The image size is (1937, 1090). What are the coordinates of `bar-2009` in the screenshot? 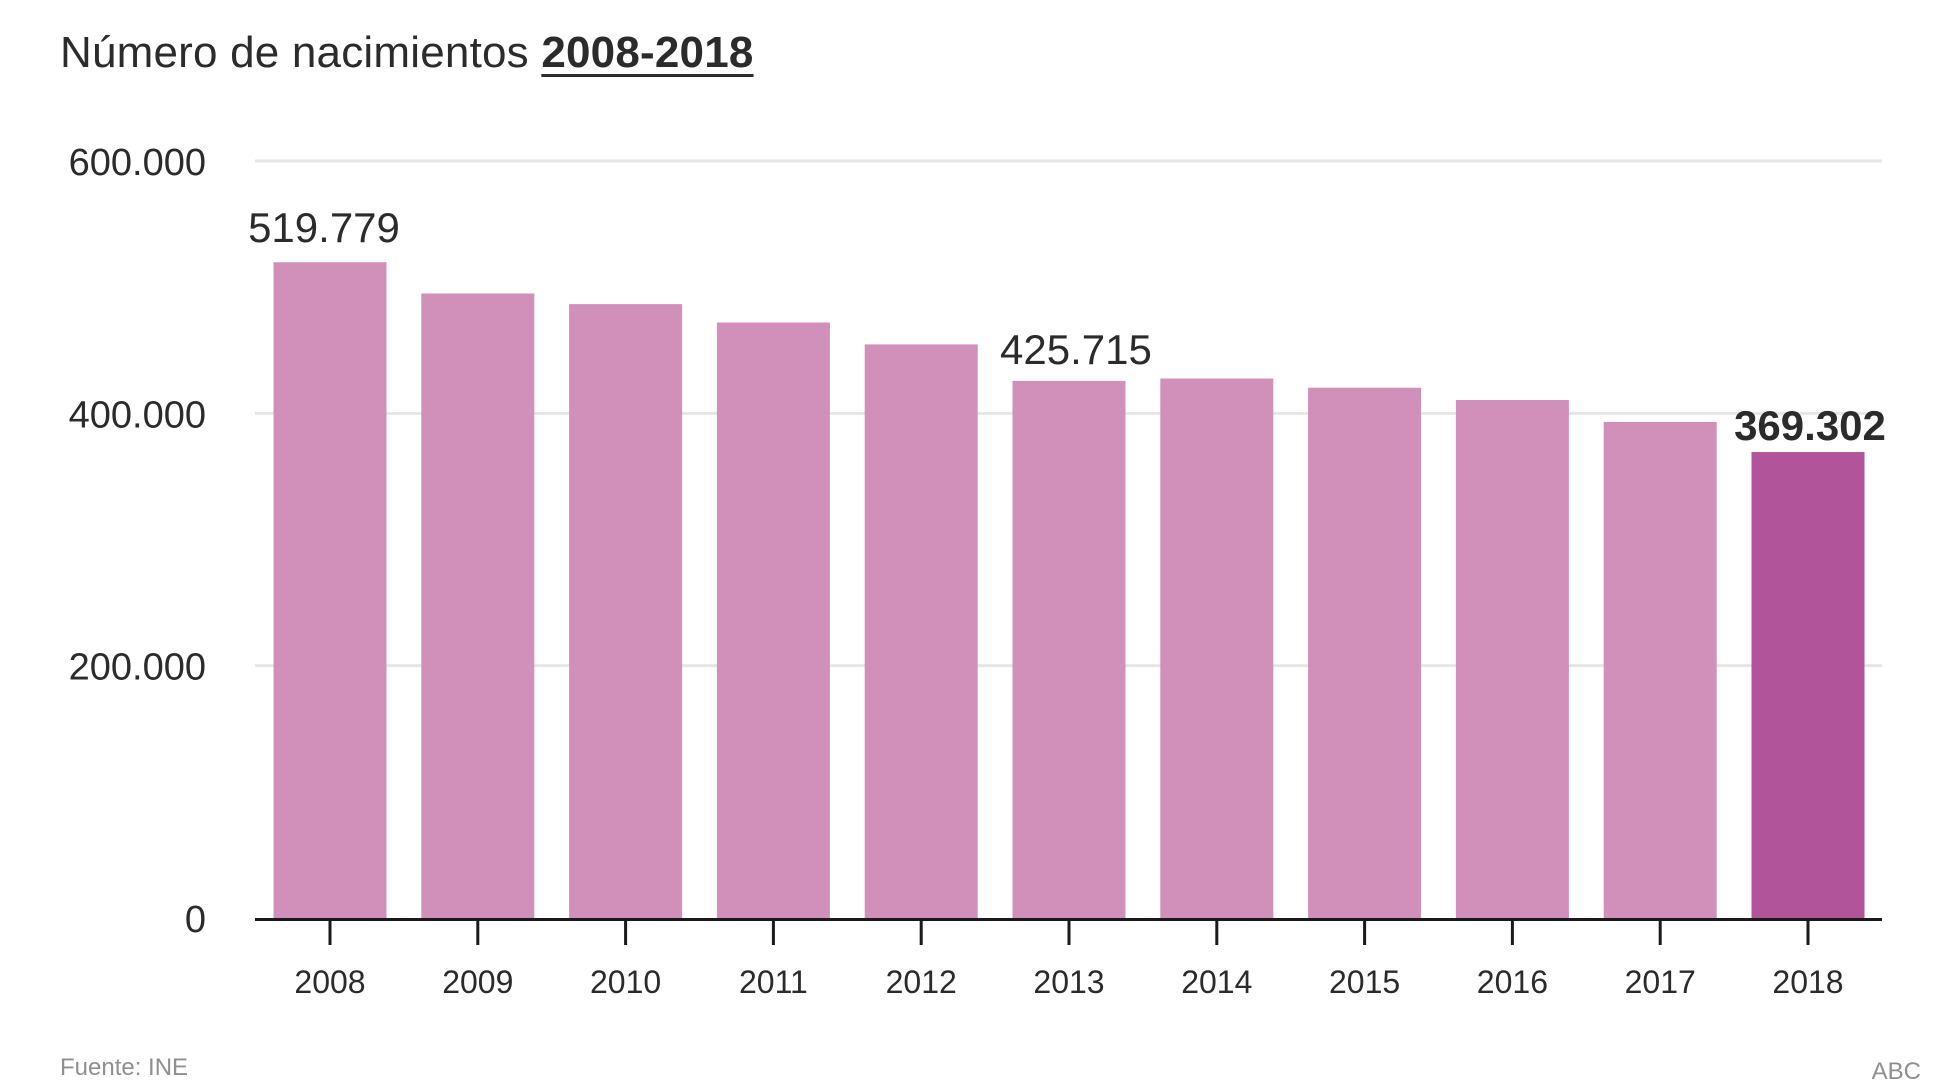 It's located at (478, 606).